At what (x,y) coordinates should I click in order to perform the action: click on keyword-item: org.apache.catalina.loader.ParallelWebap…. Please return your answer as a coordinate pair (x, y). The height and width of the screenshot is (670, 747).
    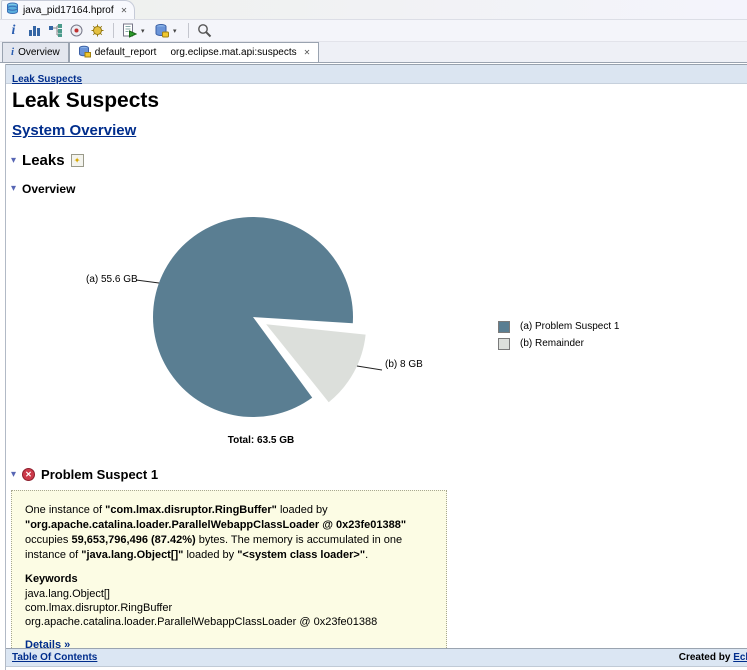
    Looking at the image, I should click on (201, 622).